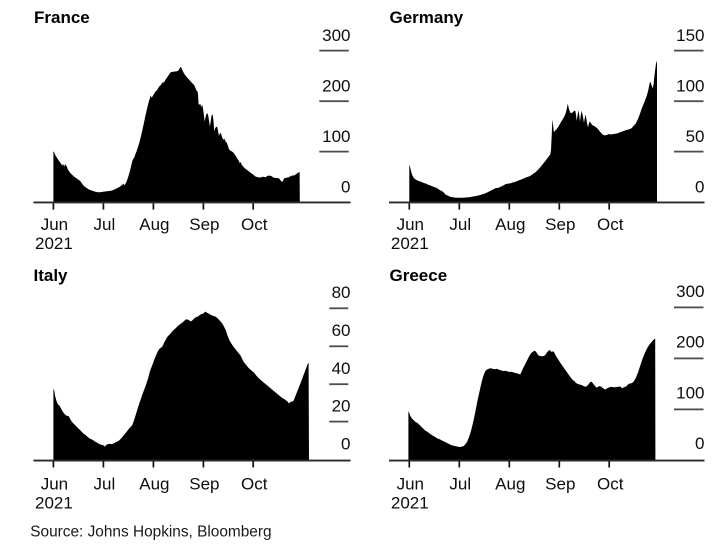 The image size is (720, 545). Describe the element at coordinates (51, 275) in the screenshot. I see `svg-text: Italy` at that location.